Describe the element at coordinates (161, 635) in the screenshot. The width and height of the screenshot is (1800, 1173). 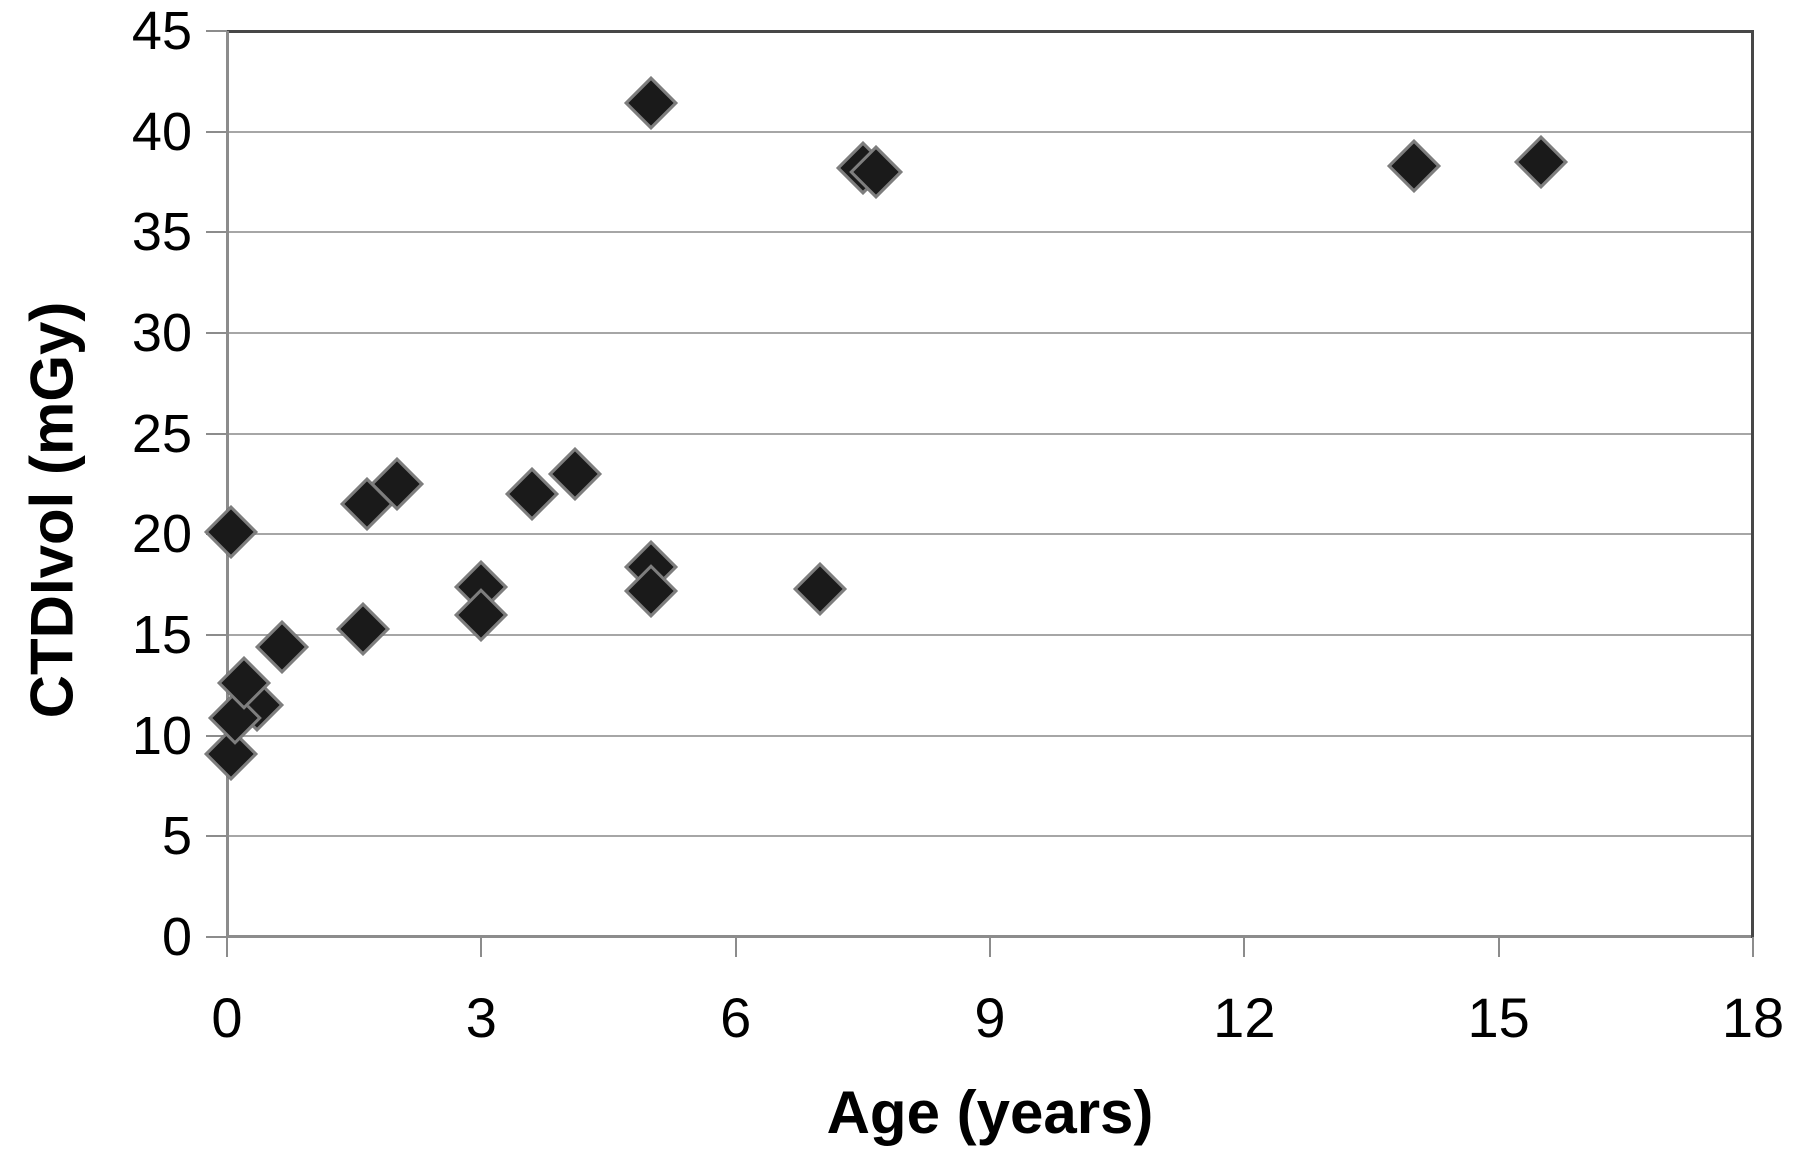
I see `y-tick-label: 15` at that location.